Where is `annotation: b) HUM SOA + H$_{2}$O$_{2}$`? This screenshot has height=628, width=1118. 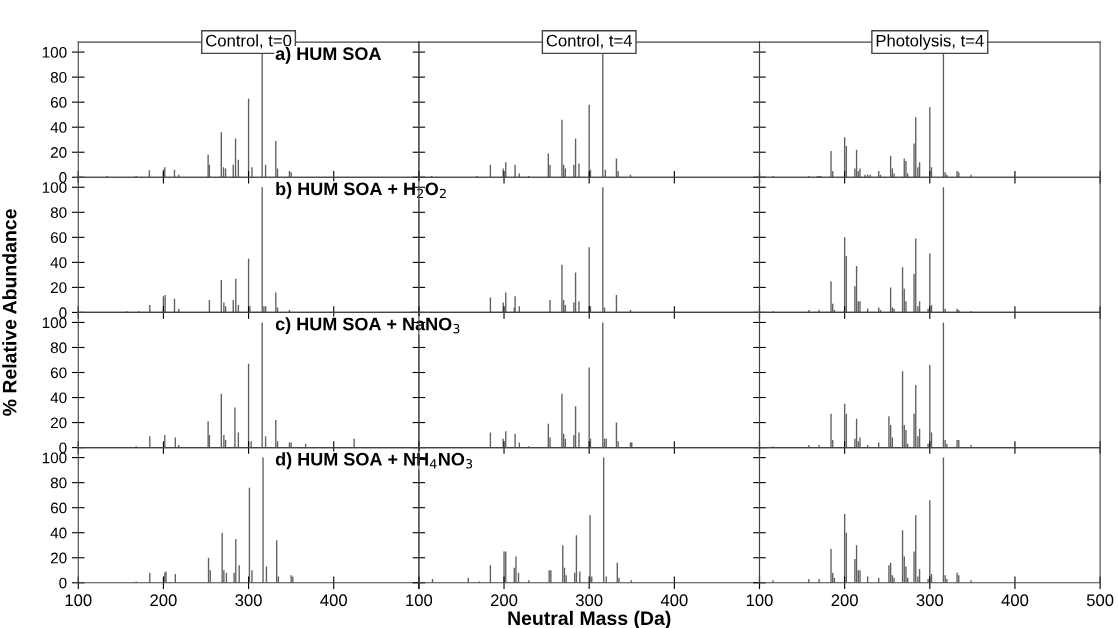
annotation: b) HUM SOA + H$_{2}$O$_{2}$ is located at coordinates (361, 190).